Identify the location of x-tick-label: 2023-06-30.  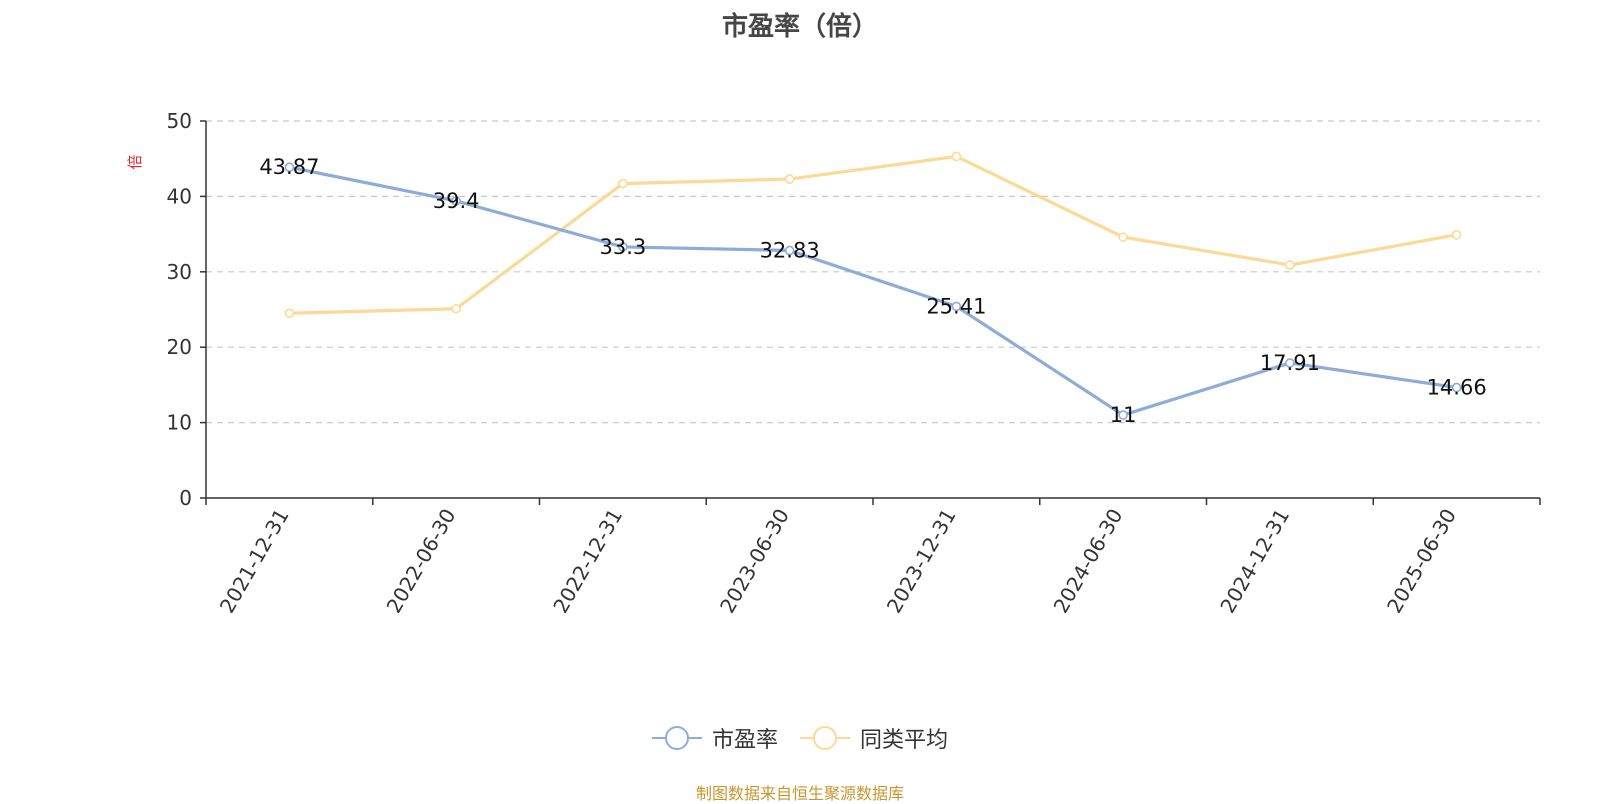
(754, 561).